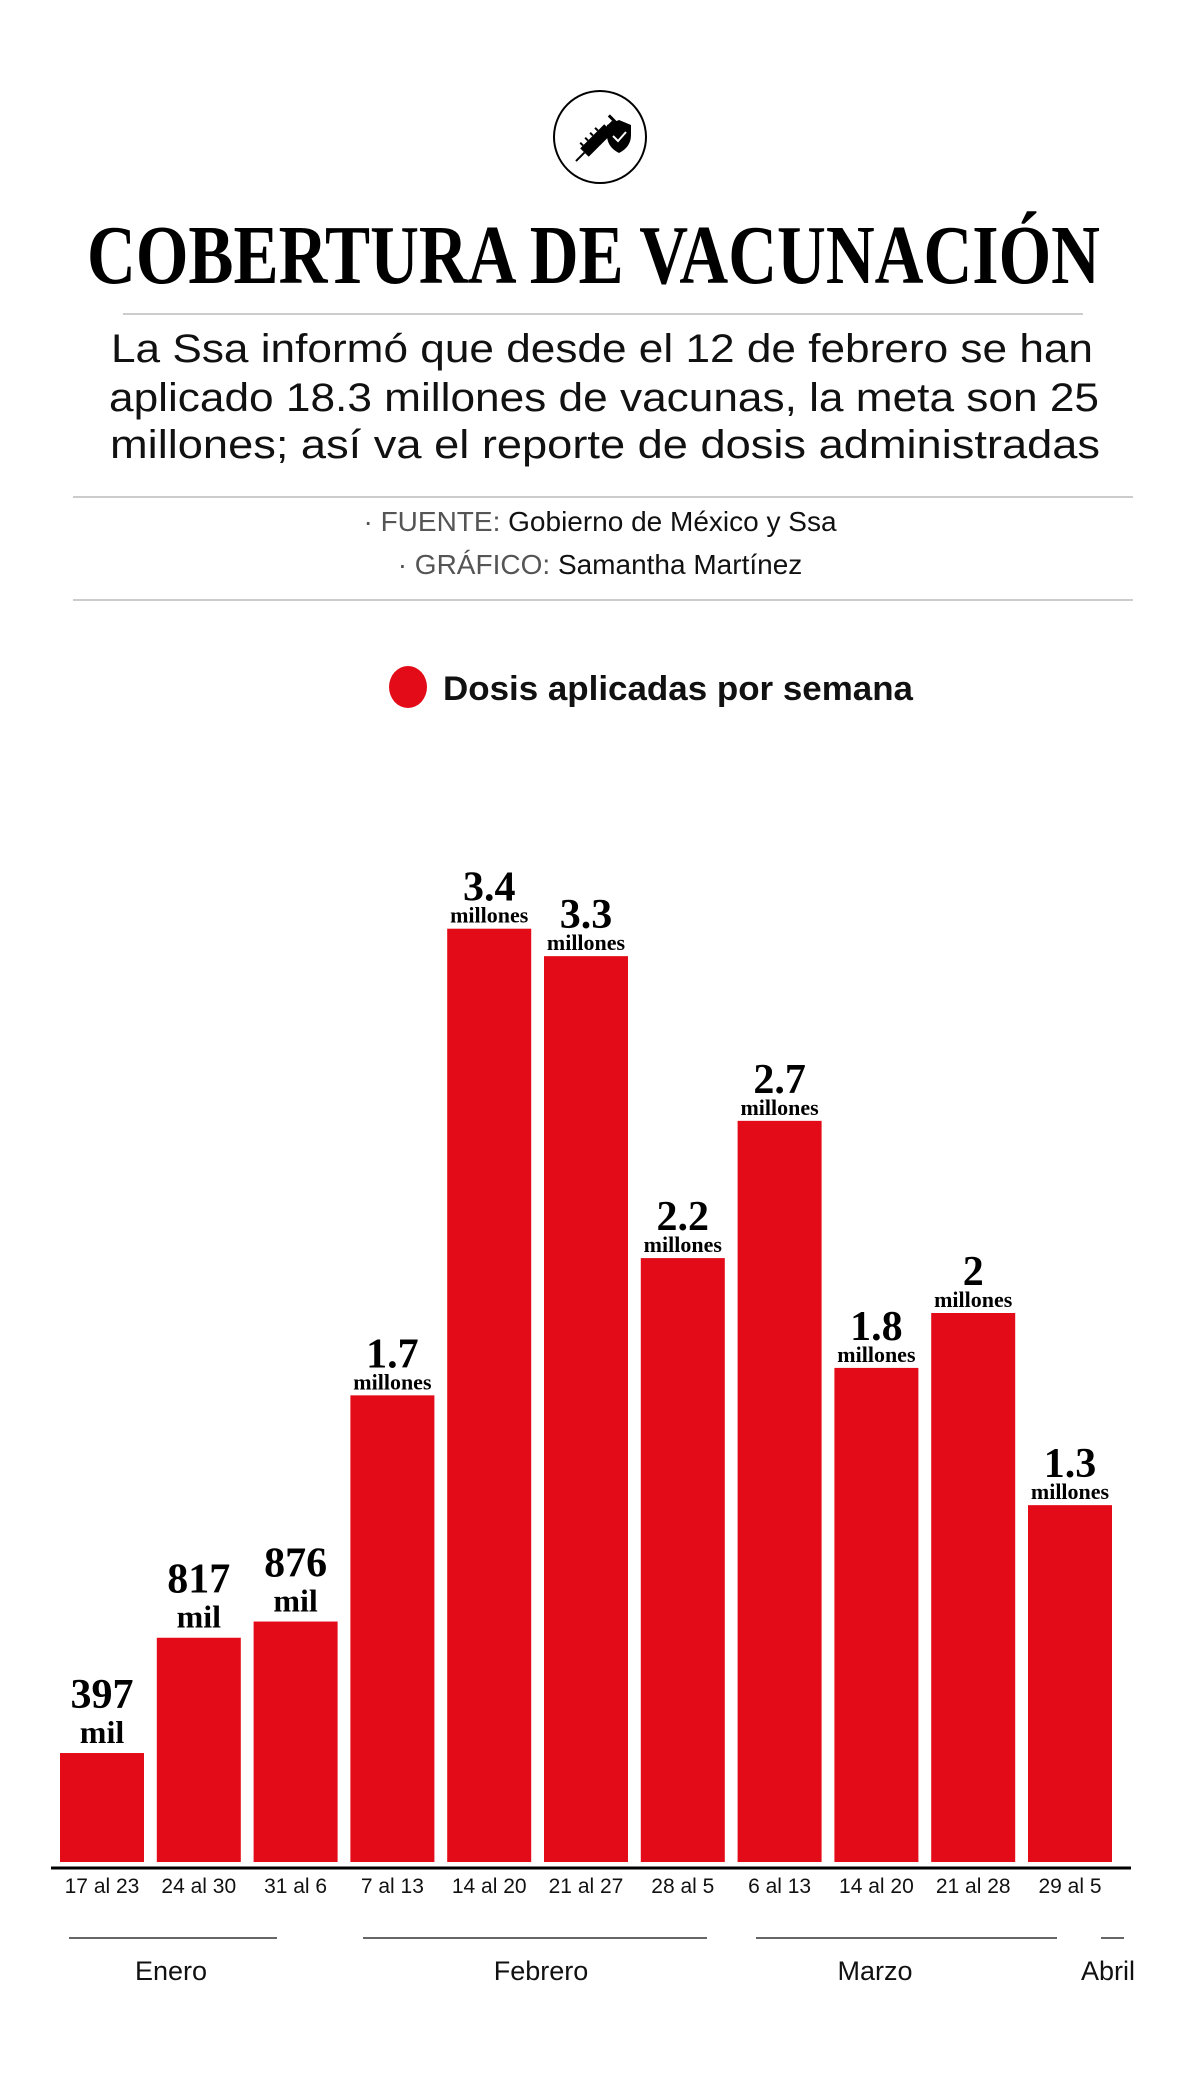 This screenshot has width=1200, height=2094. I want to click on data-label-value: 1.8, so click(876, 1327).